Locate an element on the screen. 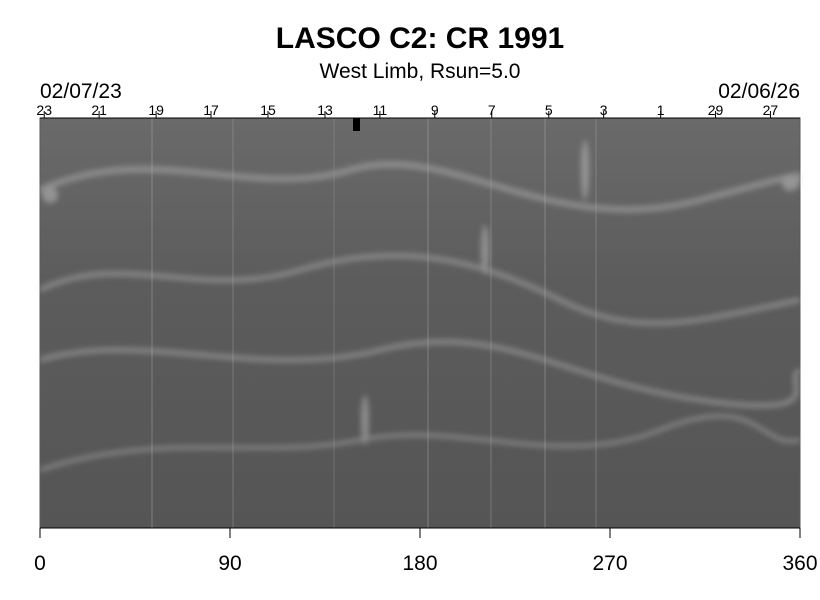  top-tick-label: 7 is located at coordinates (492, 110).